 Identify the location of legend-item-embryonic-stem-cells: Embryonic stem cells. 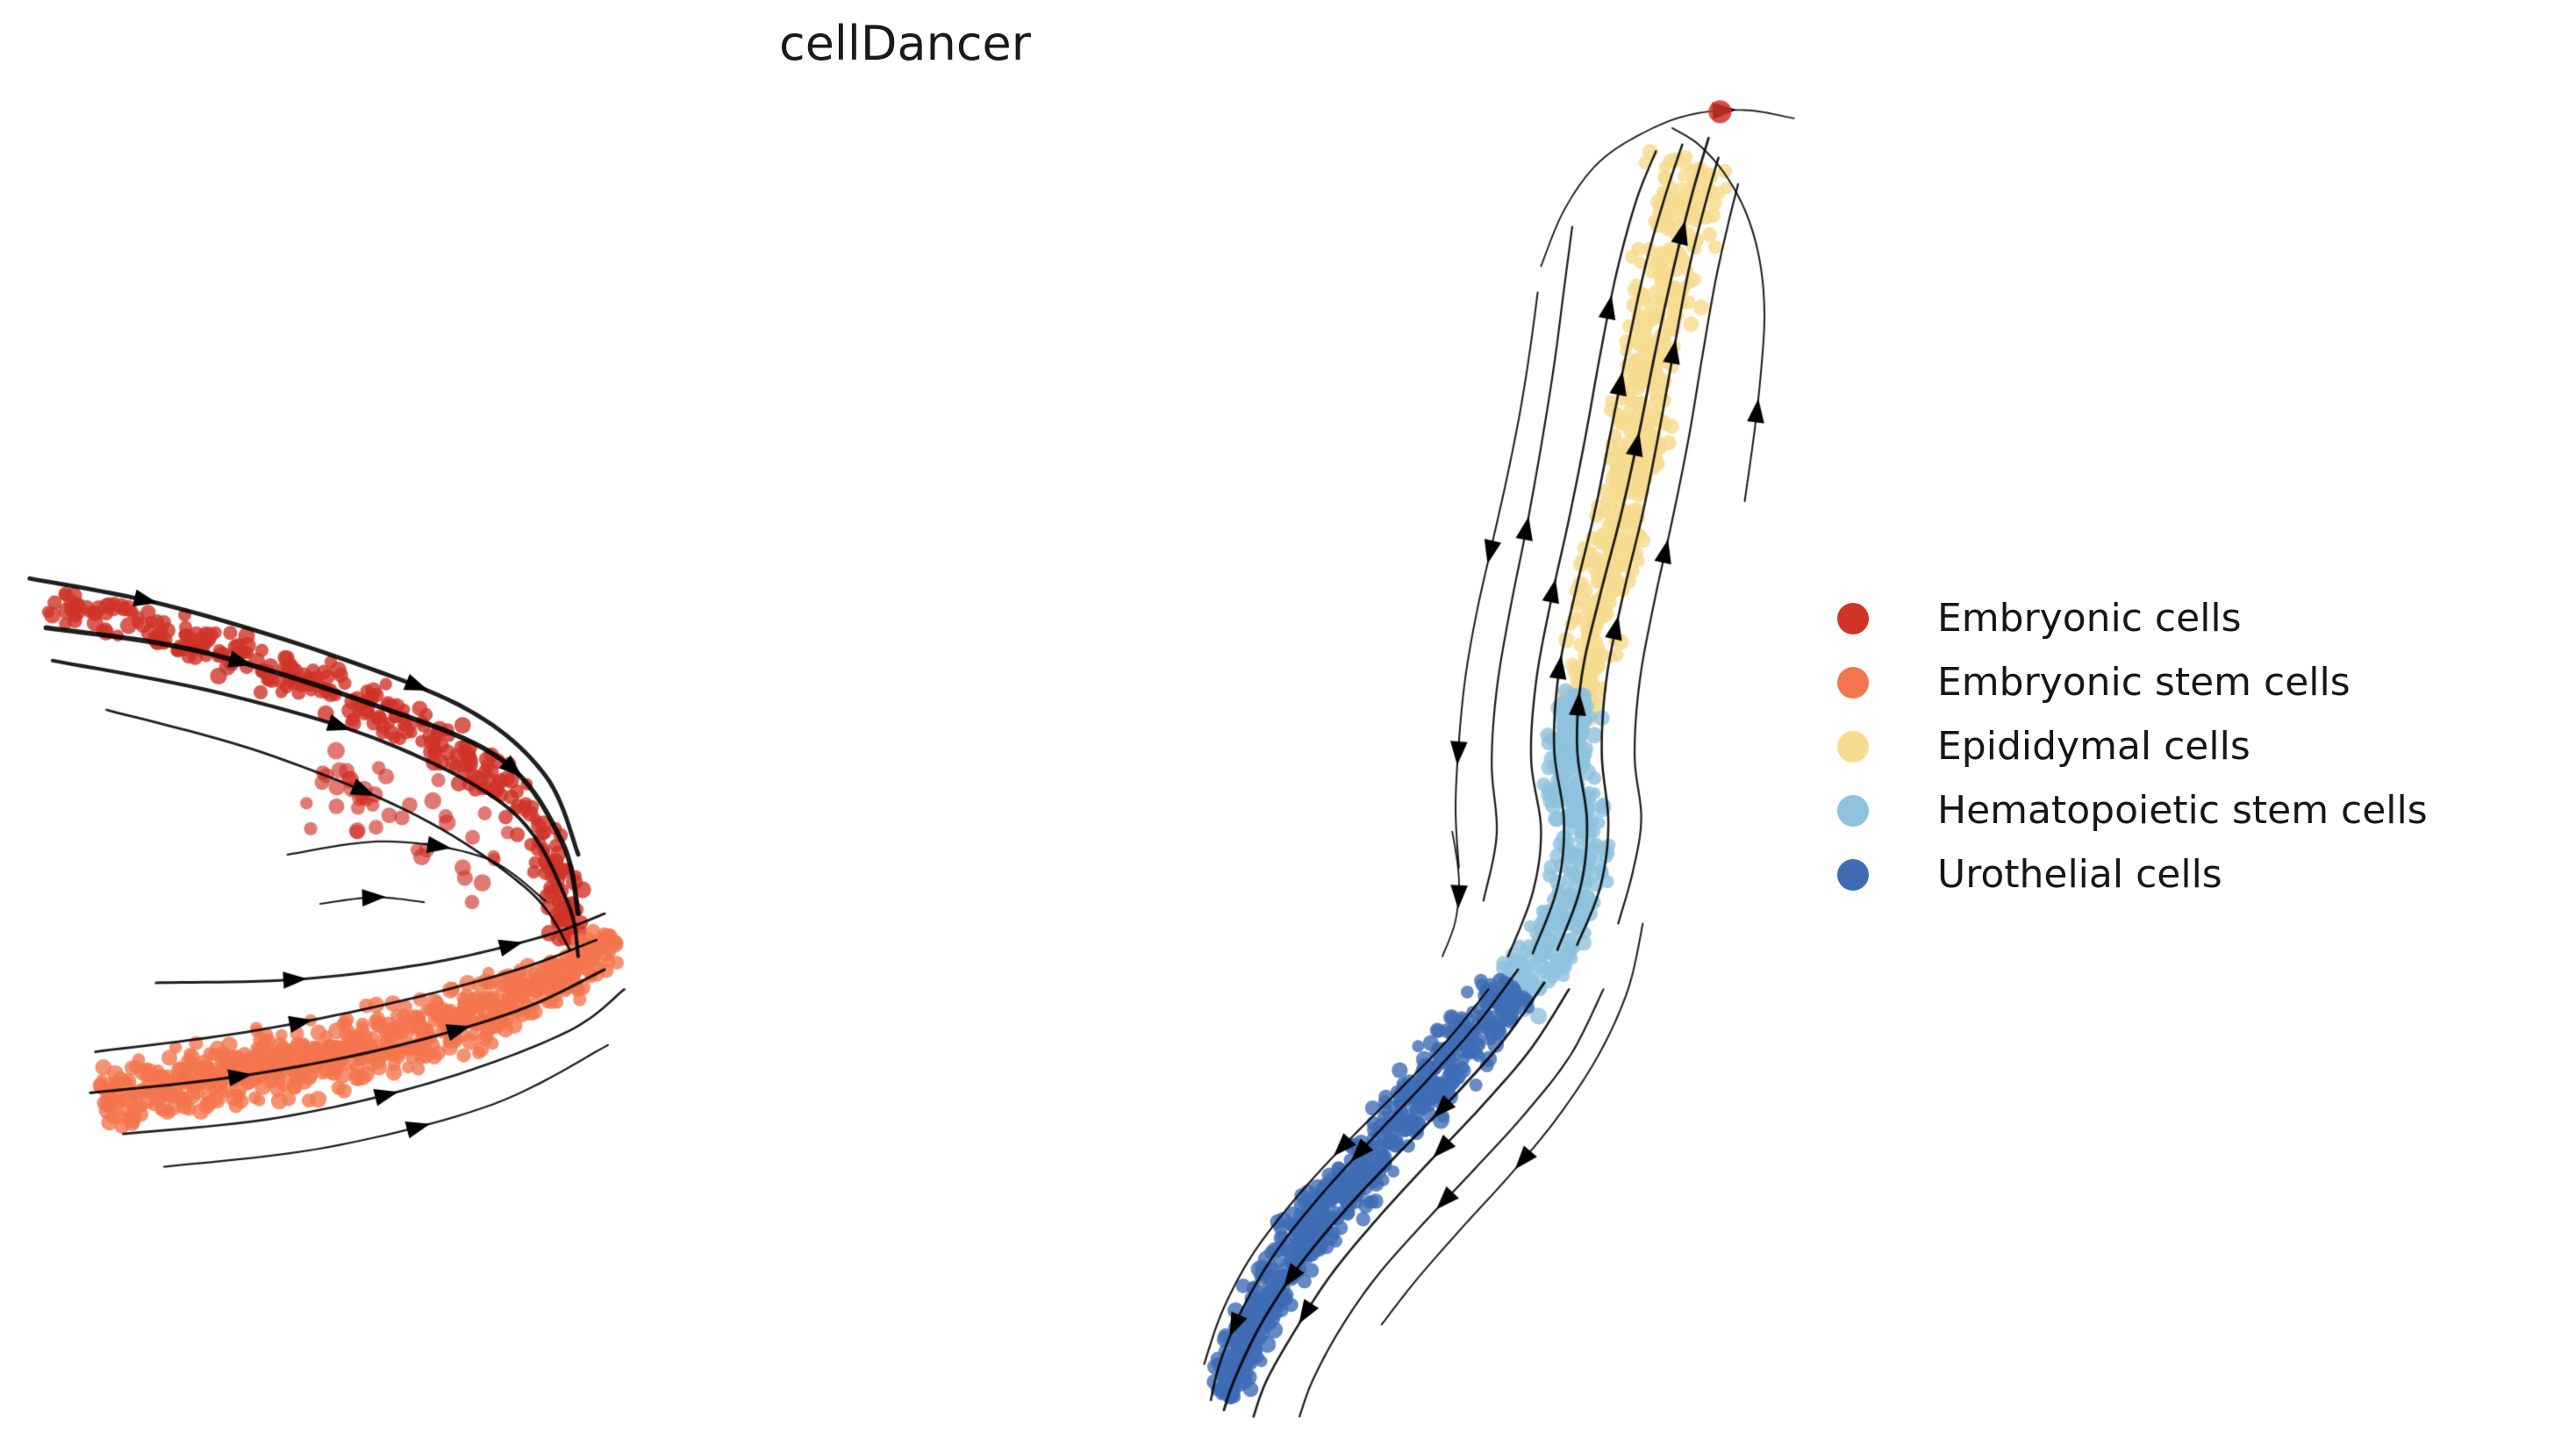
(2132, 682).